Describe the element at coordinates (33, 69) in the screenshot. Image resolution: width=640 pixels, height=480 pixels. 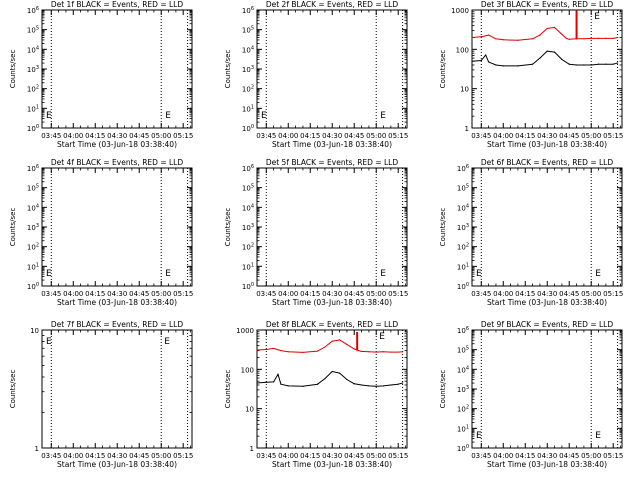
I see `y-tick-label: 103` at that location.